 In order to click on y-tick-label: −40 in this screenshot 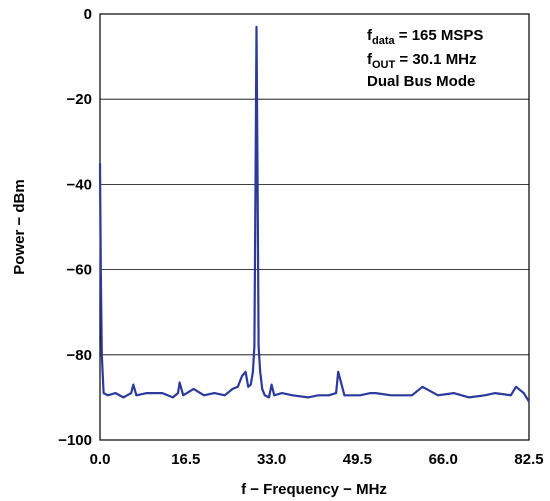, I will do `click(79, 184)`.